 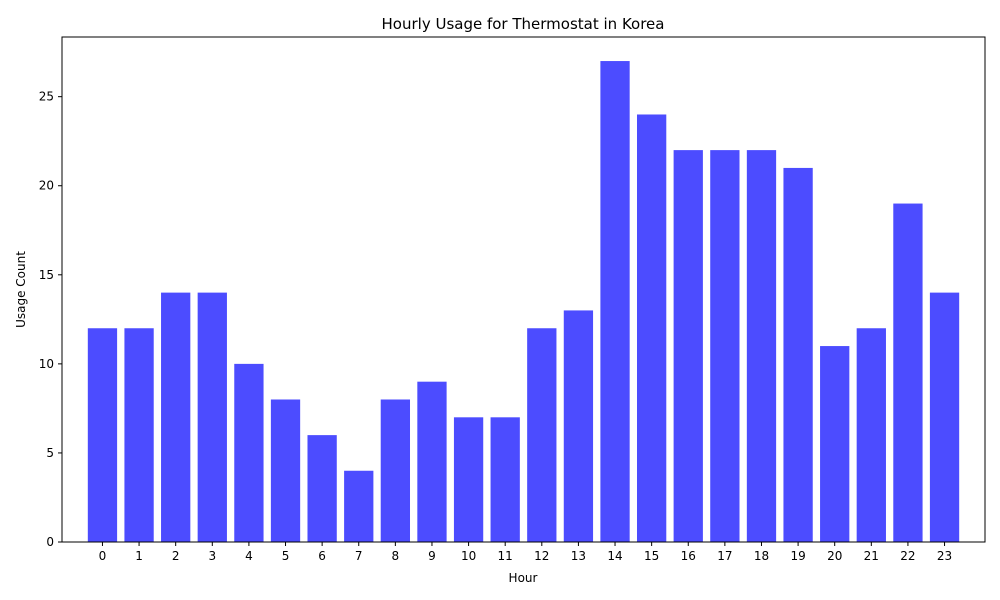 I want to click on x-tick-label: 6, so click(x=322, y=556).